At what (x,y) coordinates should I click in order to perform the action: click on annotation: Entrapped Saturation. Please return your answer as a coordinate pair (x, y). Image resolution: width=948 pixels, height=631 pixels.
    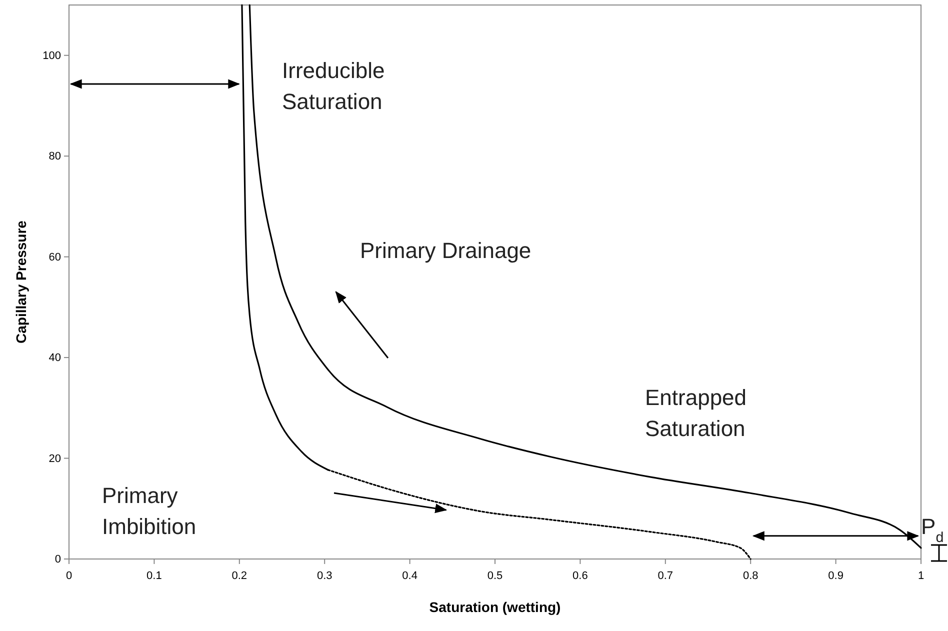
    Looking at the image, I should click on (696, 413).